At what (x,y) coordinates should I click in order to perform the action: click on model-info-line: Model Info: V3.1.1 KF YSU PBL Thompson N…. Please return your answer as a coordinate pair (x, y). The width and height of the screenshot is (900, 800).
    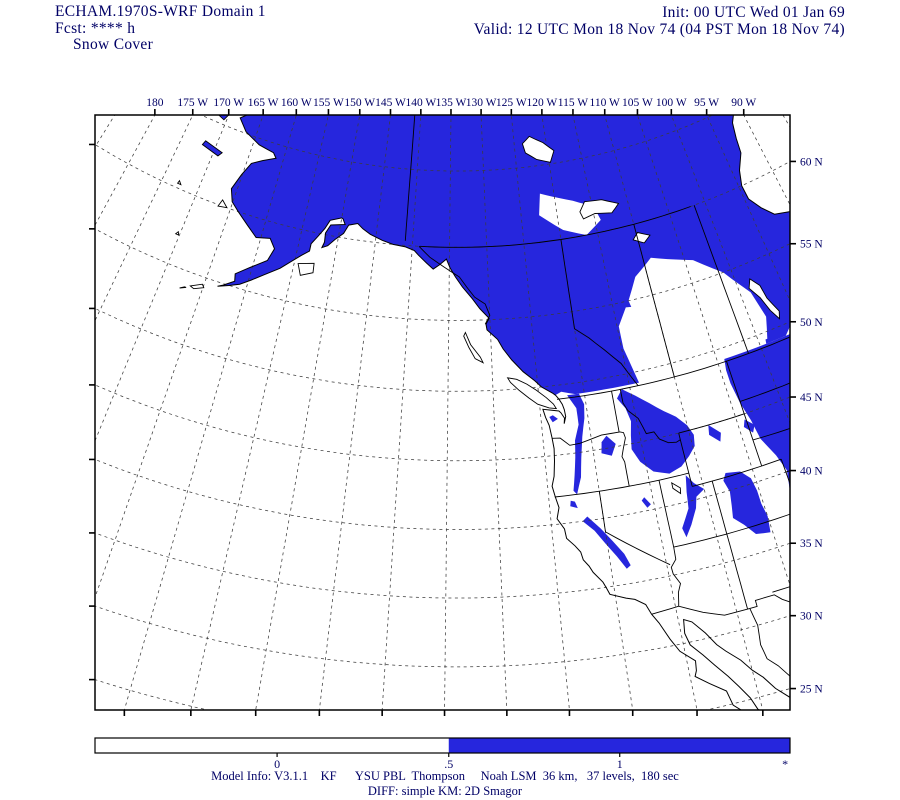
    Looking at the image, I should click on (445, 776).